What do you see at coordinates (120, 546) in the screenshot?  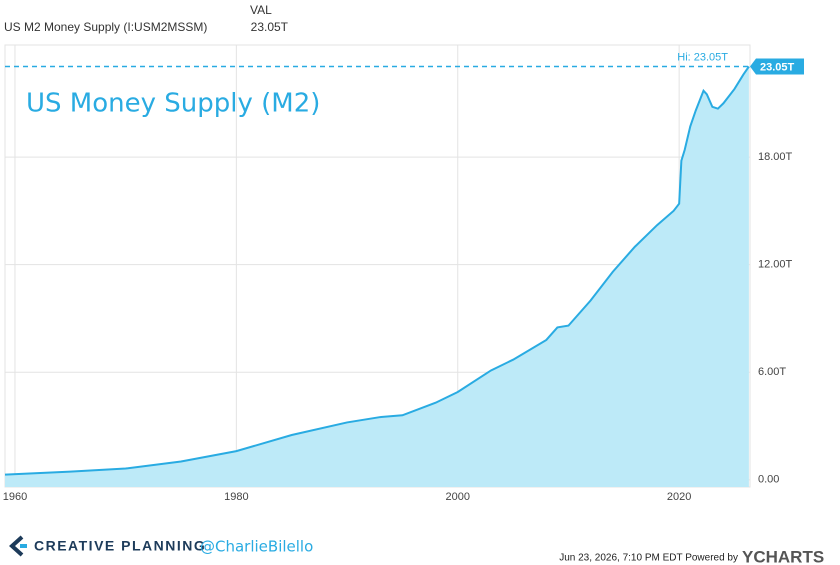 I see `brand: CREATIVE PLANNING` at bounding box center [120, 546].